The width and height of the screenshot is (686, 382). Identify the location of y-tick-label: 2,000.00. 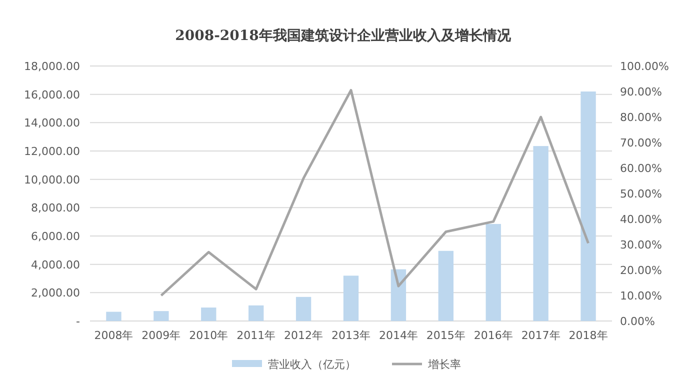
(55, 293).